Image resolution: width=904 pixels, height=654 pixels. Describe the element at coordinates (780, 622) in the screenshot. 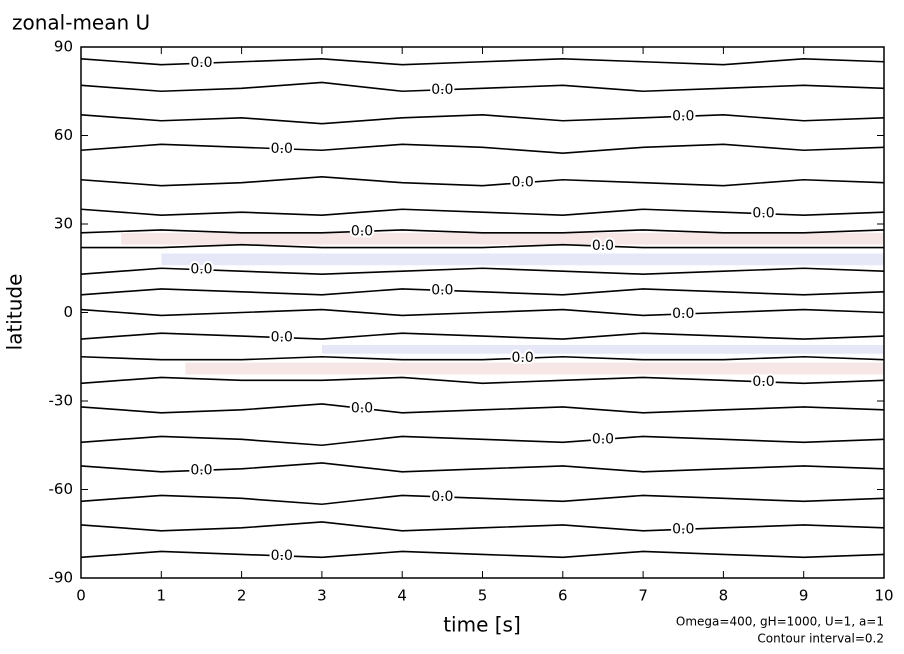

I see `annotation: Omega=400, gH=1000, U=1, a=1` at that location.